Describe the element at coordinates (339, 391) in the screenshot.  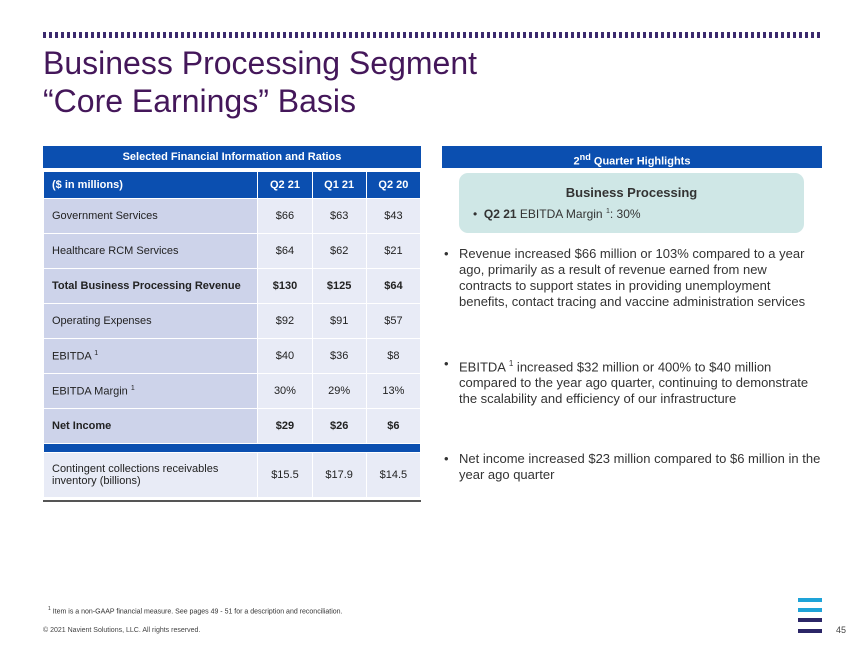
I see `cell-value: 29%` at that location.